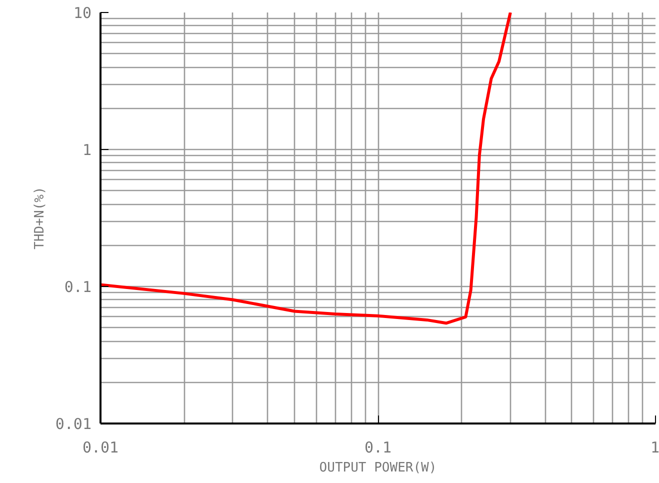 This screenshot has width=659, height=483. What do you see at coordinates (378, 468) in the screenshot?
I see `x-axis-title: OUTPUT POWER(W)` at bounding box center [378, 468].